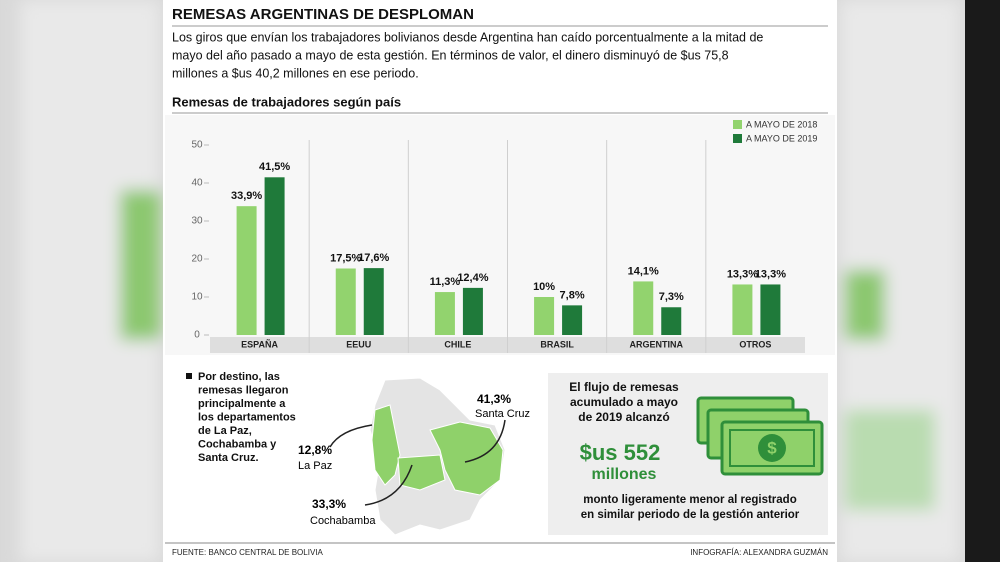 Image resolution: width=1000 pixels, height=567 pixels. What do you see at coordinates (760, 436) in the screenshot?
I see `money-icon: $` at bounding box center [760, 436].